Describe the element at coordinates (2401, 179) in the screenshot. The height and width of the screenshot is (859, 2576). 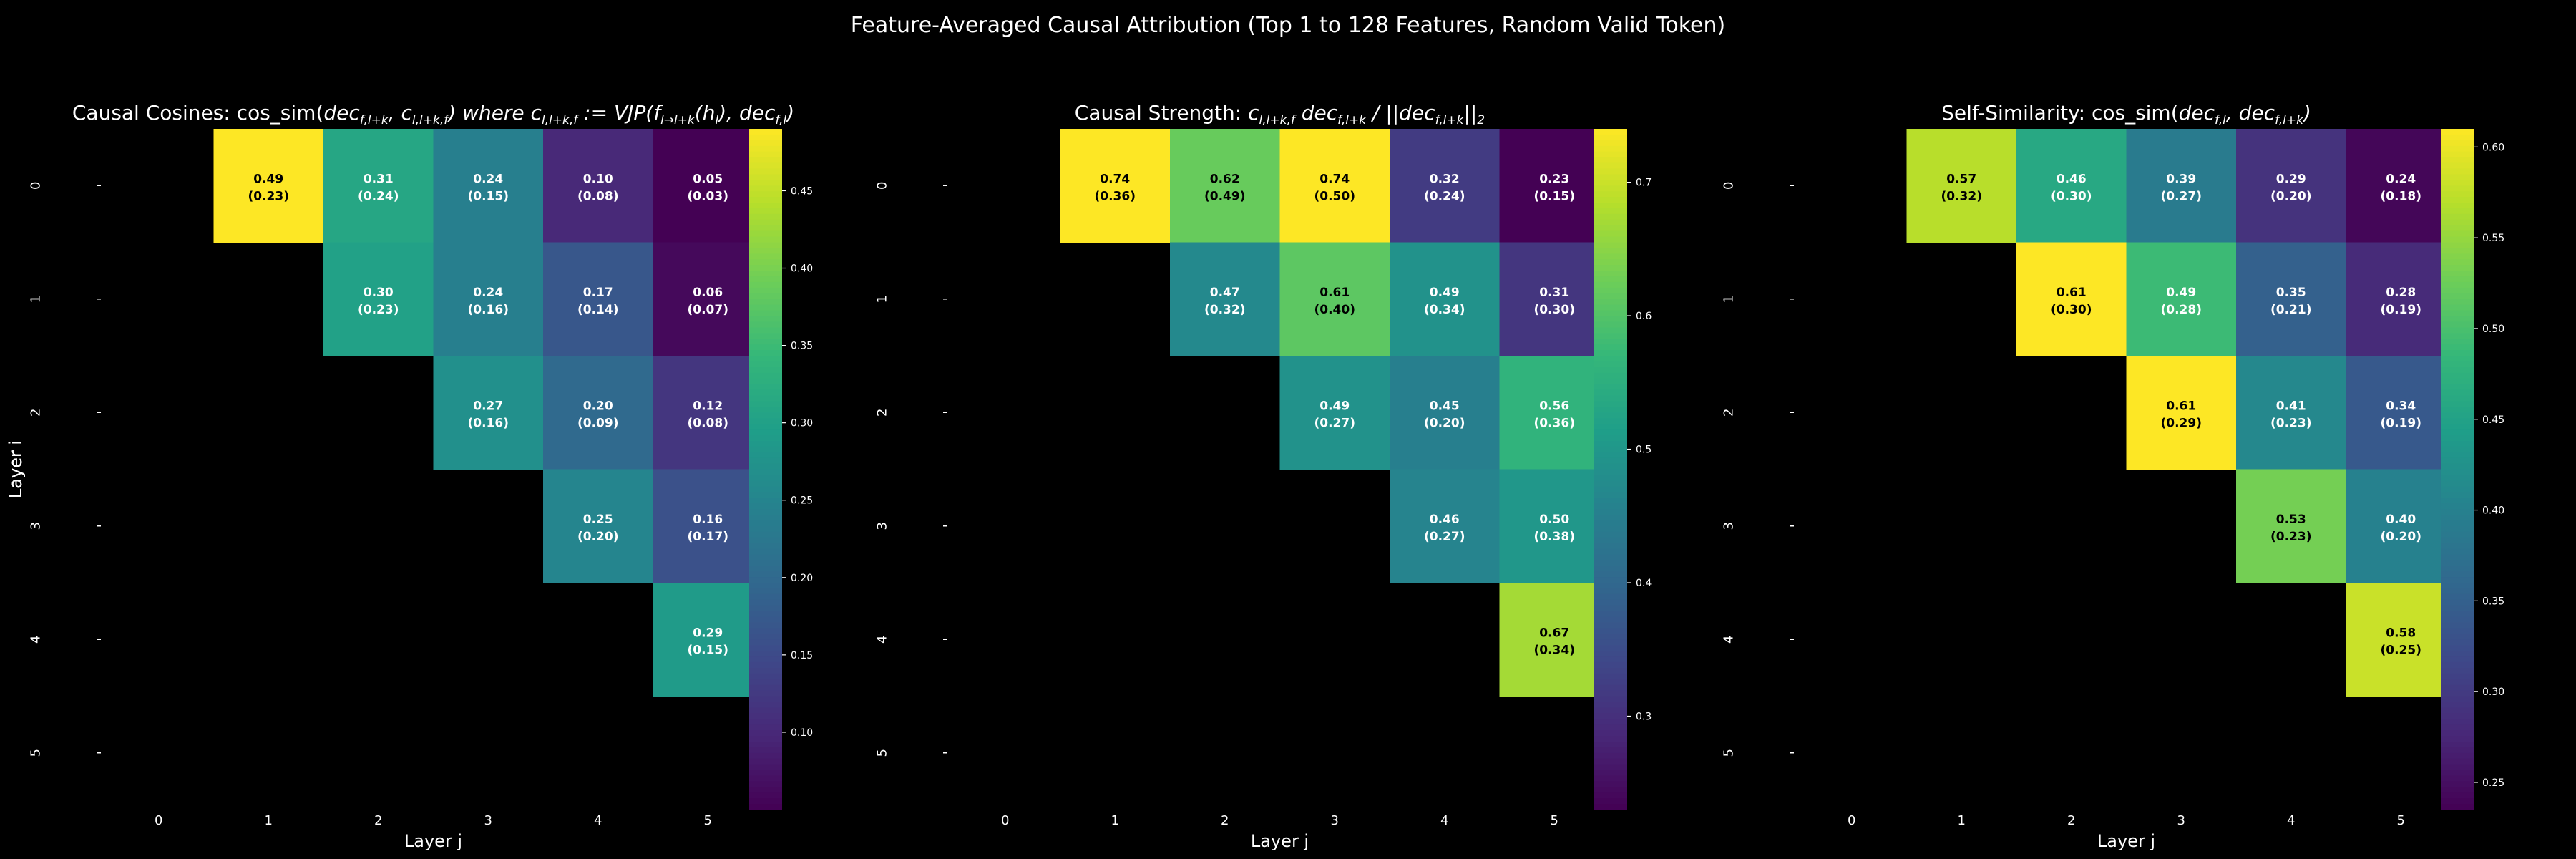
I see `panel-3-cell-0-5-mean: 0.24` at that location.